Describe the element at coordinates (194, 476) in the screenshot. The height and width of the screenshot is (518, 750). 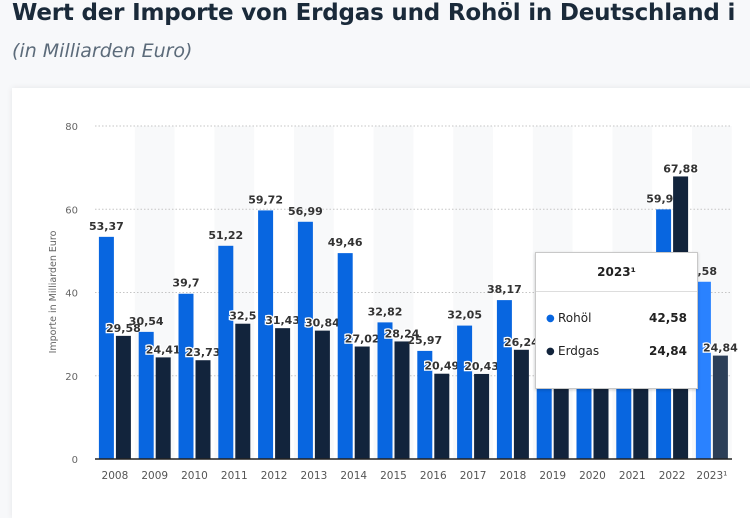
I see `x-tick-label: 2010` at that location.